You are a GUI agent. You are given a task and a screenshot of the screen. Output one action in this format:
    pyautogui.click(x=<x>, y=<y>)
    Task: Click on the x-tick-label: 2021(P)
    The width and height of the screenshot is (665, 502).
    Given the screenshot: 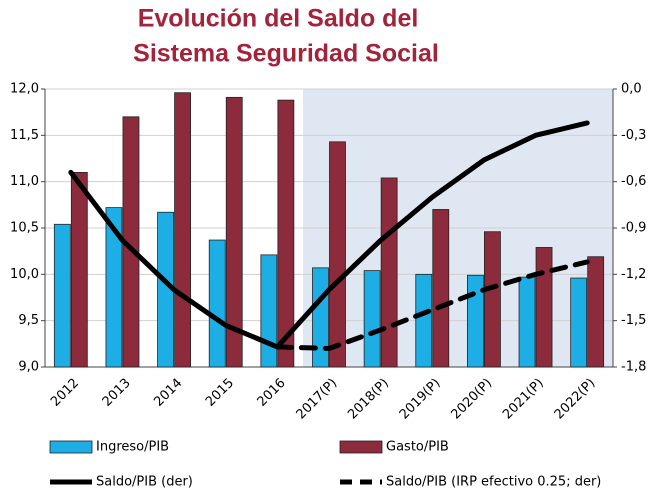 What is the action you would take?
    pyautogui.click(x=523, y=399)
    